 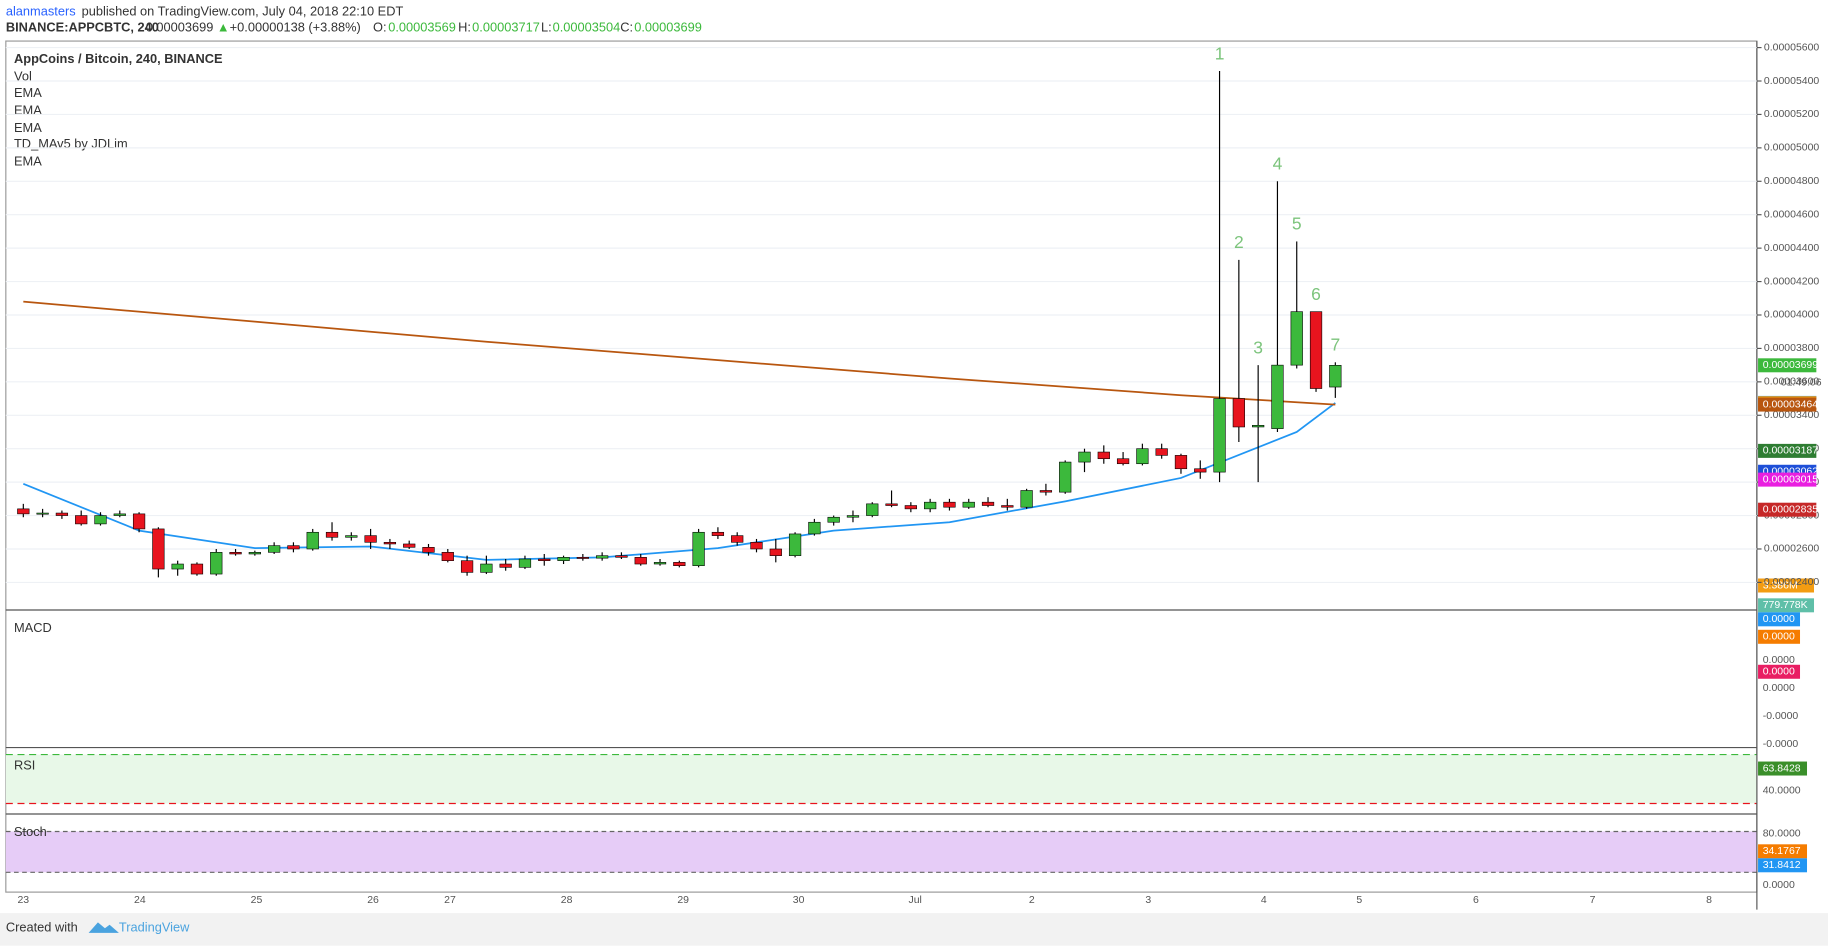 What do you see at coordinates (1792, 81) in the screenshot?
I see `y-tick-label: 0.00005400` at bounding box center [1792, 81].